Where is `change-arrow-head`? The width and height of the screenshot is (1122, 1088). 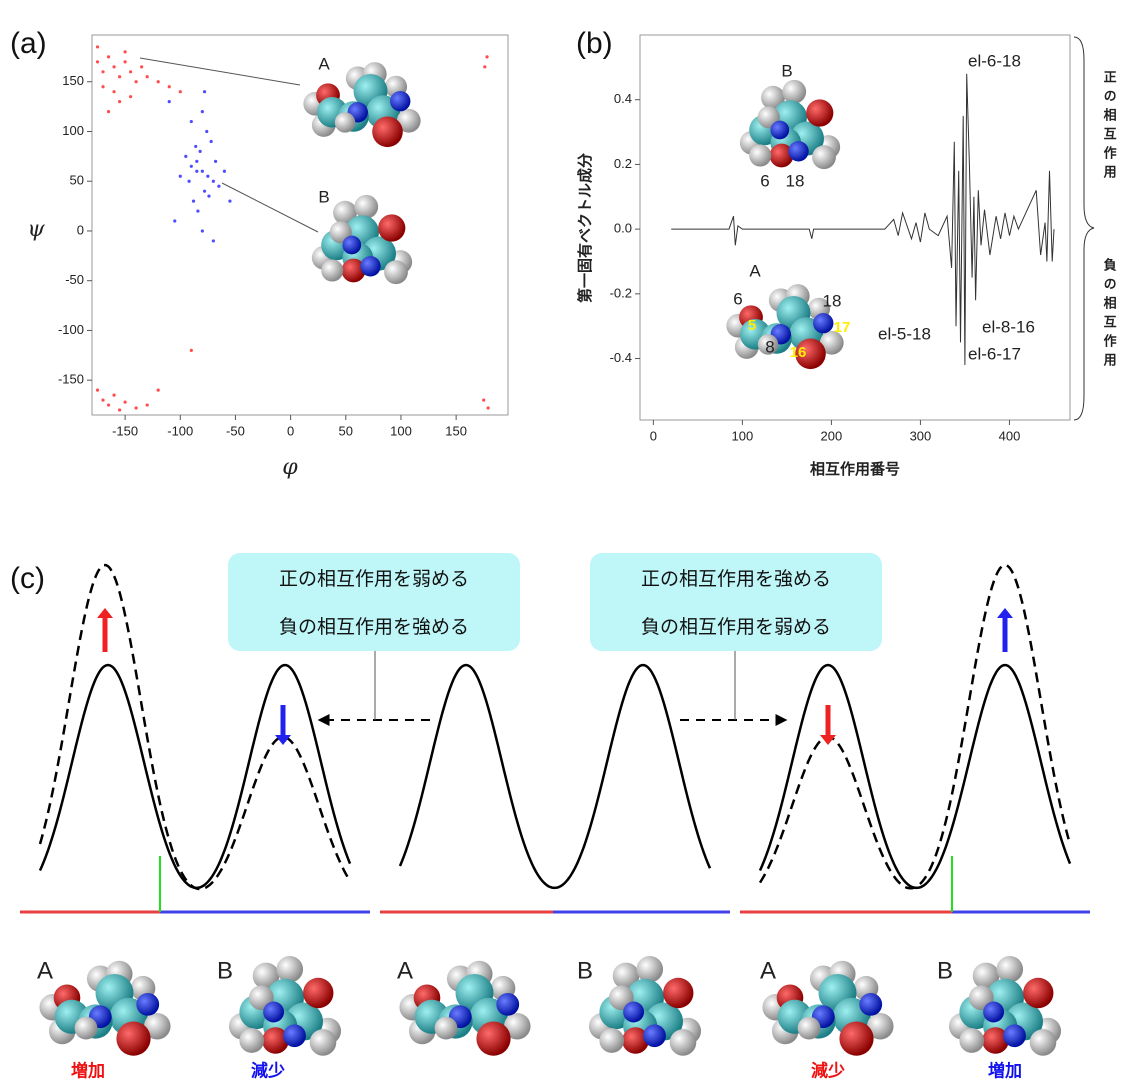 change-arrow-head is located at coordinates (828, 740).